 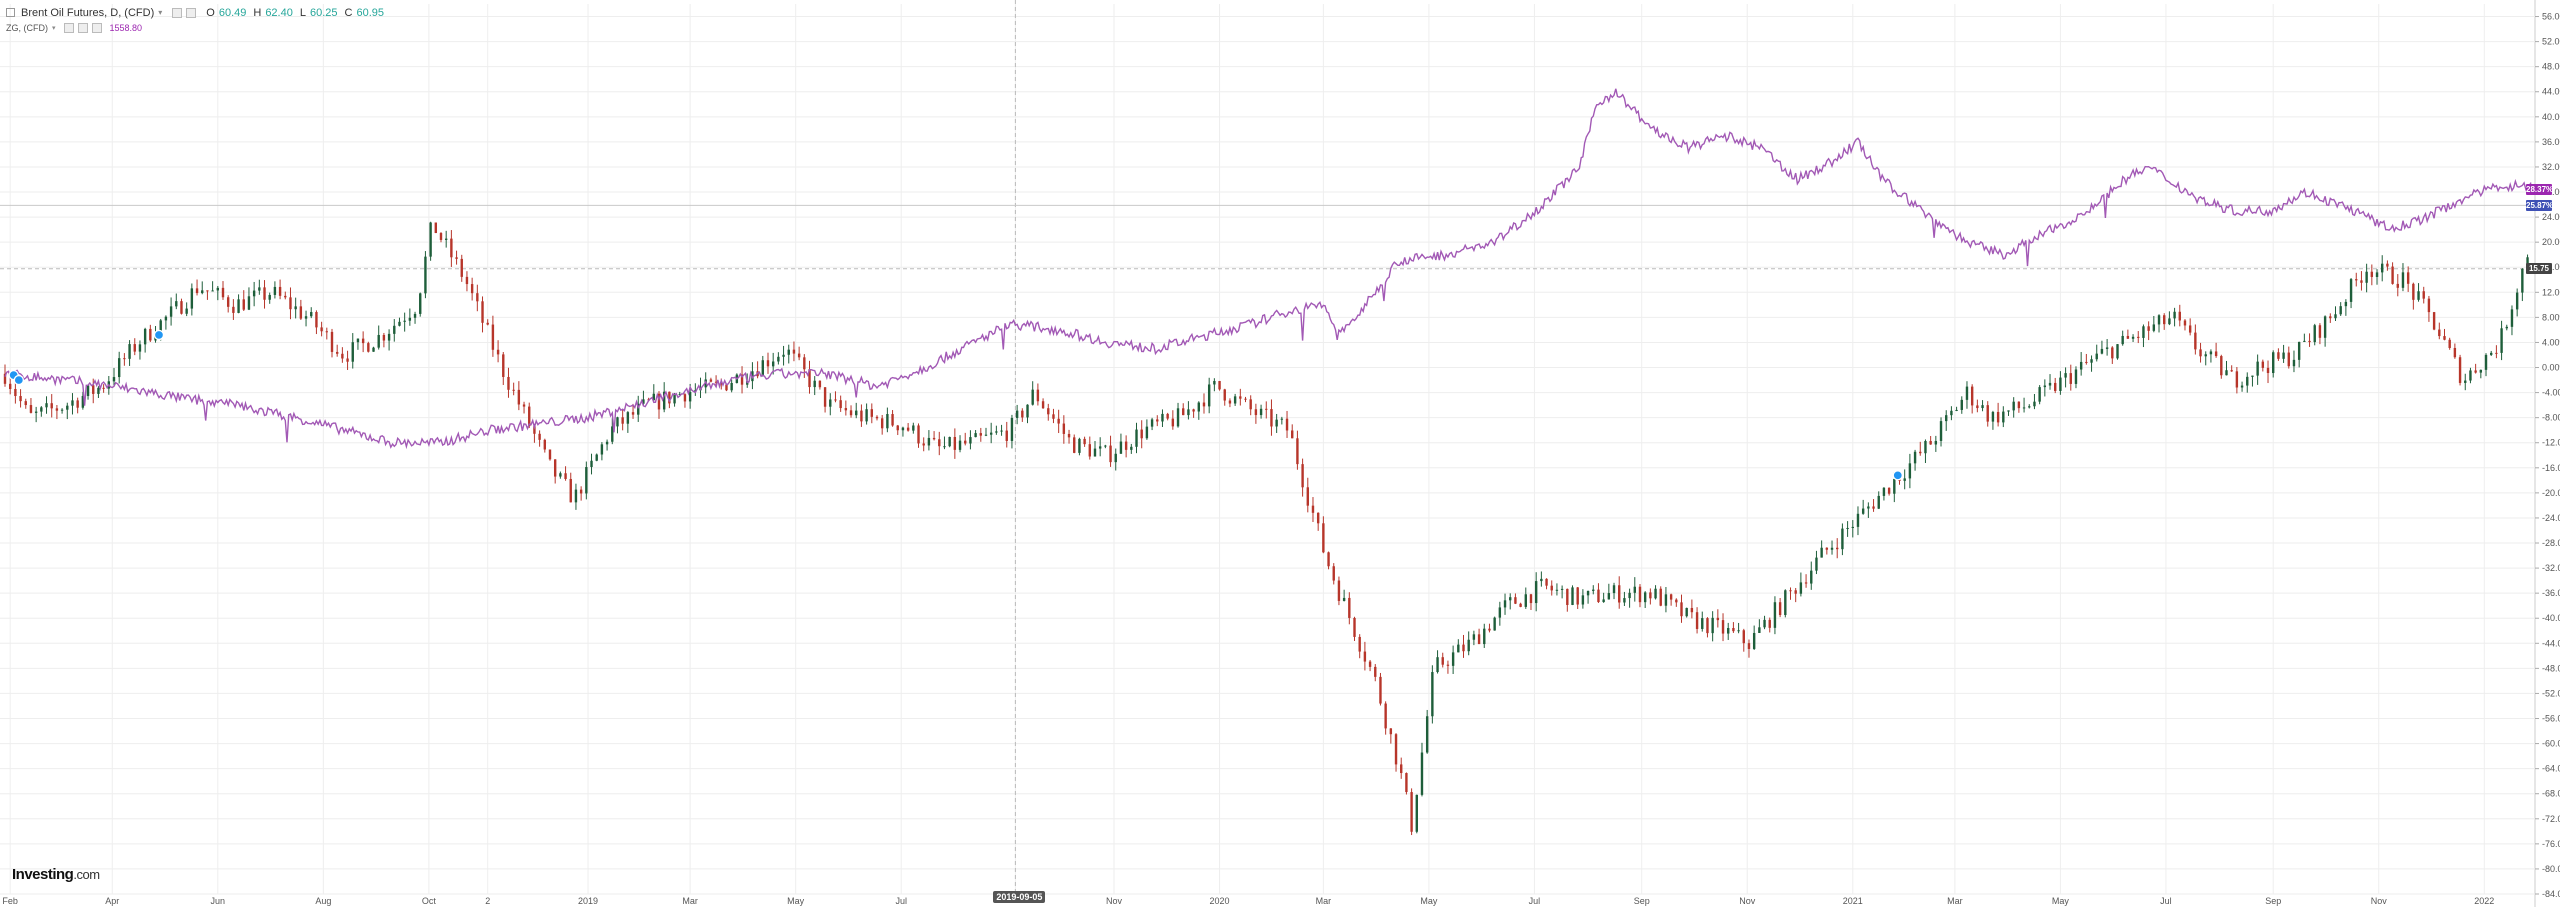 I want to click on visibility-icon, so click(x=68, y=27).